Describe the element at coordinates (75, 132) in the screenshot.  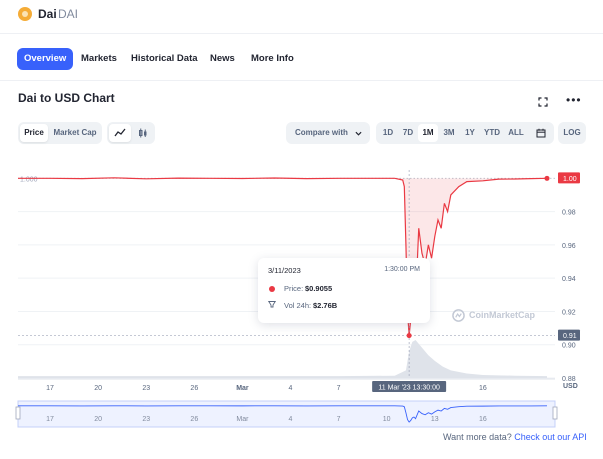
I see `market-cap-toggle: Market Cap` at that location.